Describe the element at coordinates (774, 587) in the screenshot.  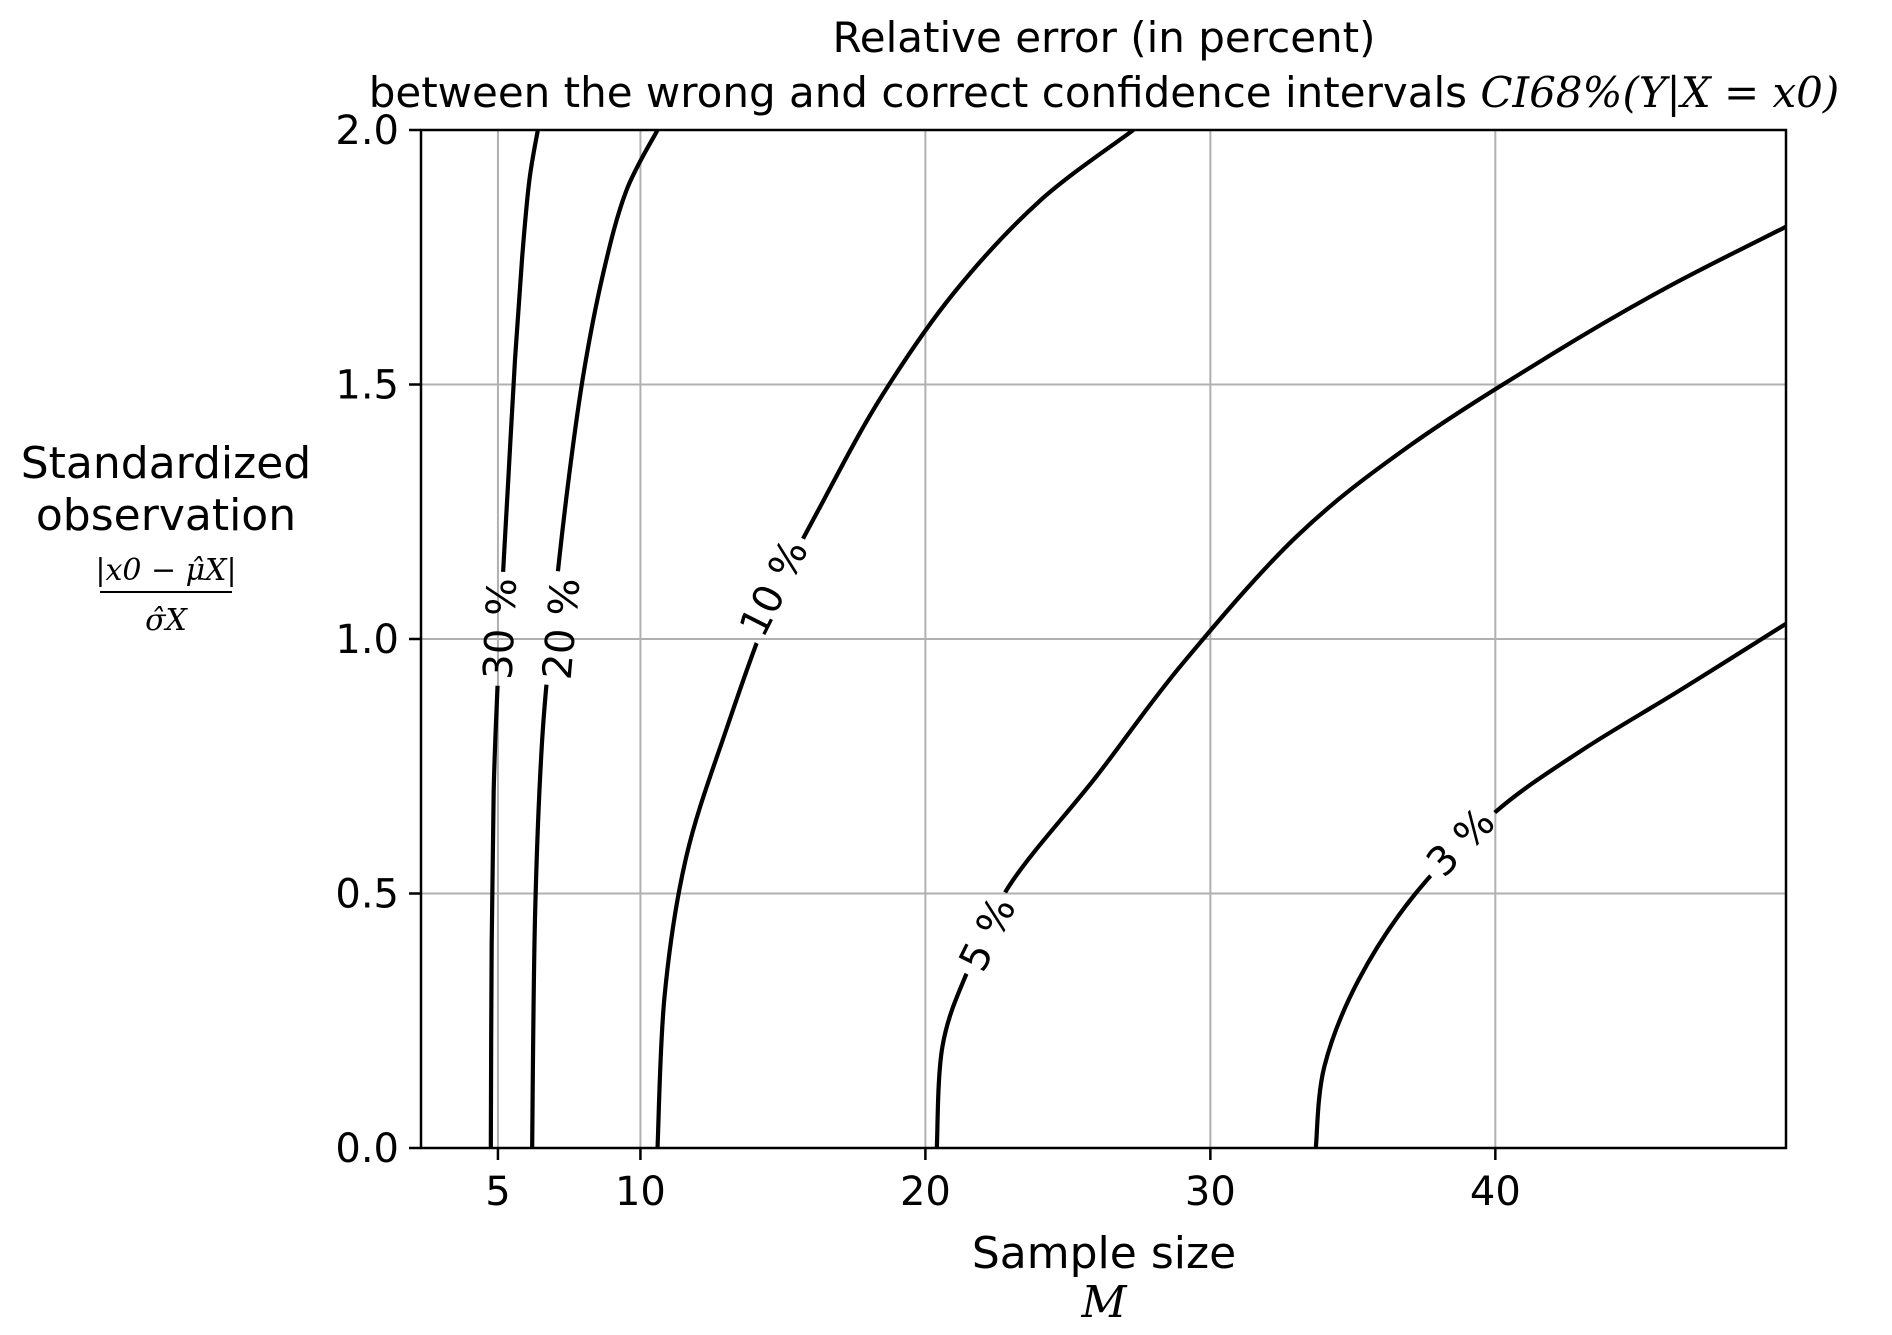
I see `contour-label: 10 %` at that location.